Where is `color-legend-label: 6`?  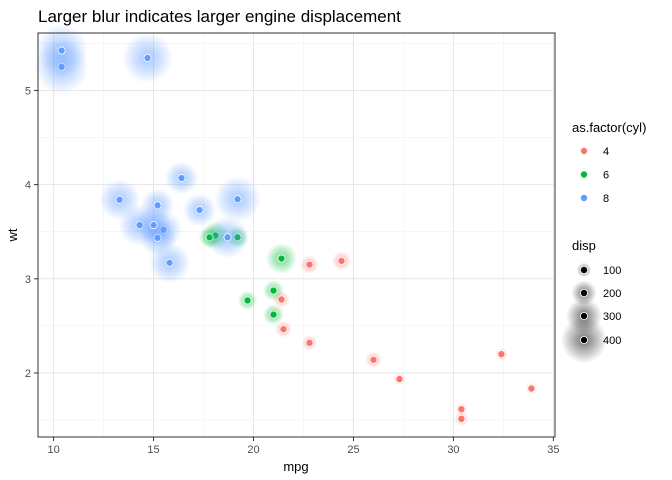 color-legend-label: 6 is located at coordinates (606, 176).